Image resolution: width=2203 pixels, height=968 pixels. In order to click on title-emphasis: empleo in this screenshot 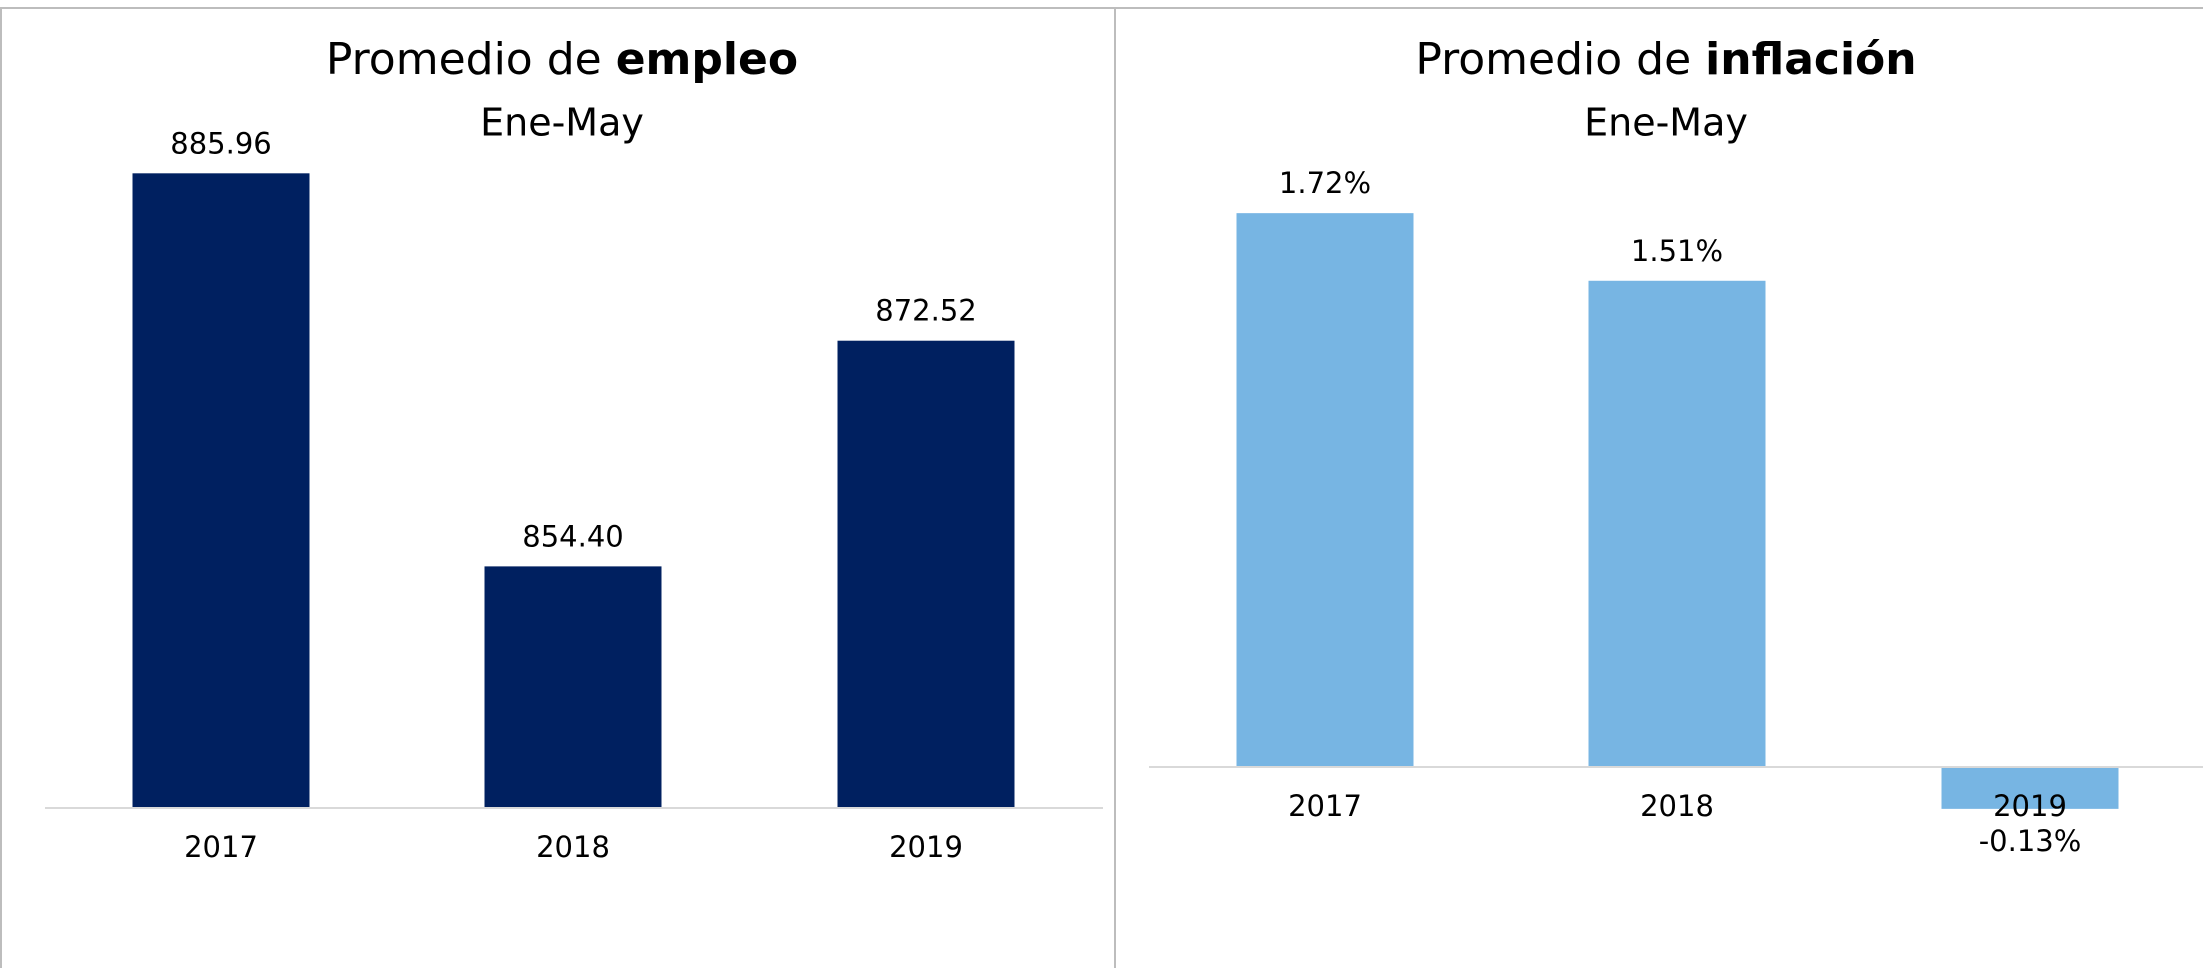, I will do `click(707, 59)`.